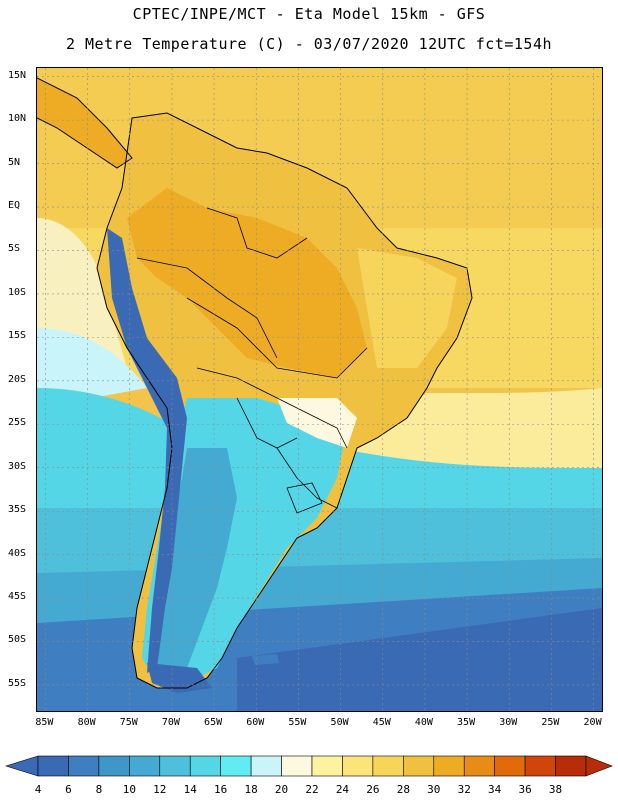 The image size is (618, 800). What do you see at coordinates (44, 722) in the screenshot?
I see `longitude-label: 85W` at bounding box center [44, 722].